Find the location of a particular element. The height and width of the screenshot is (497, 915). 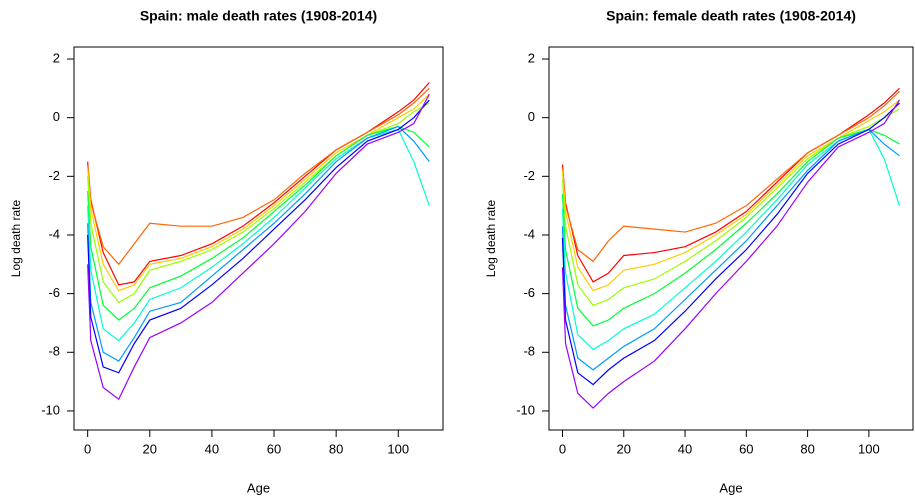

chart-title: Spain: male death rates (1908-2014) is located at coordinates (258, 16).